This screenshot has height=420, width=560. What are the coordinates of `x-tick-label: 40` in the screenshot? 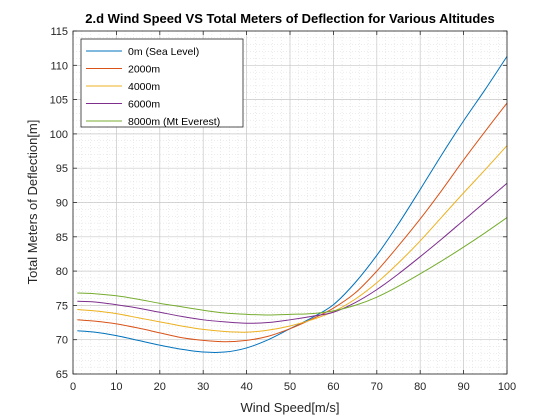 It's located at (246, 387).